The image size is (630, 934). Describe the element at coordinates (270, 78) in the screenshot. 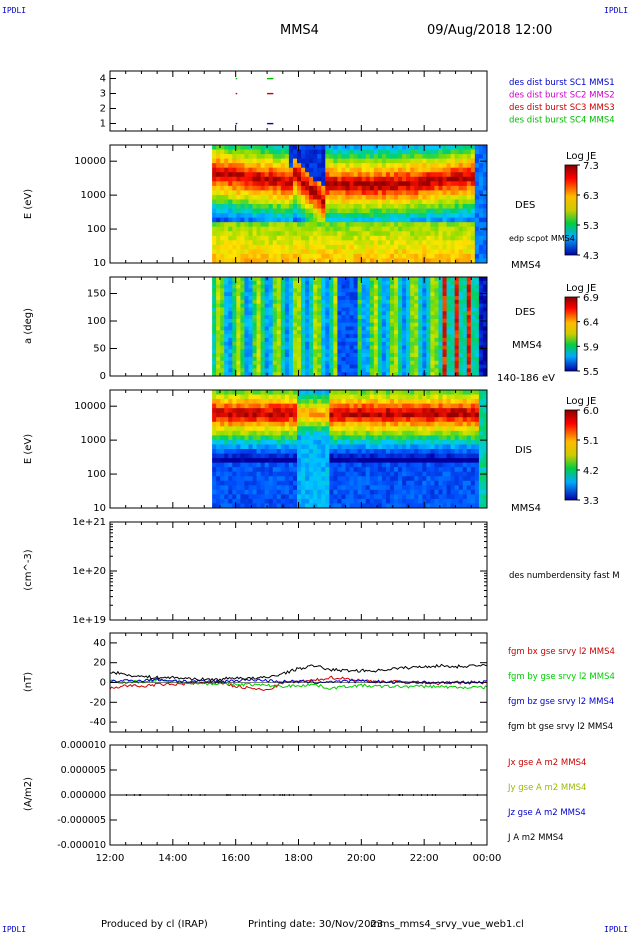

I see `burst-interval-mark` at that location.